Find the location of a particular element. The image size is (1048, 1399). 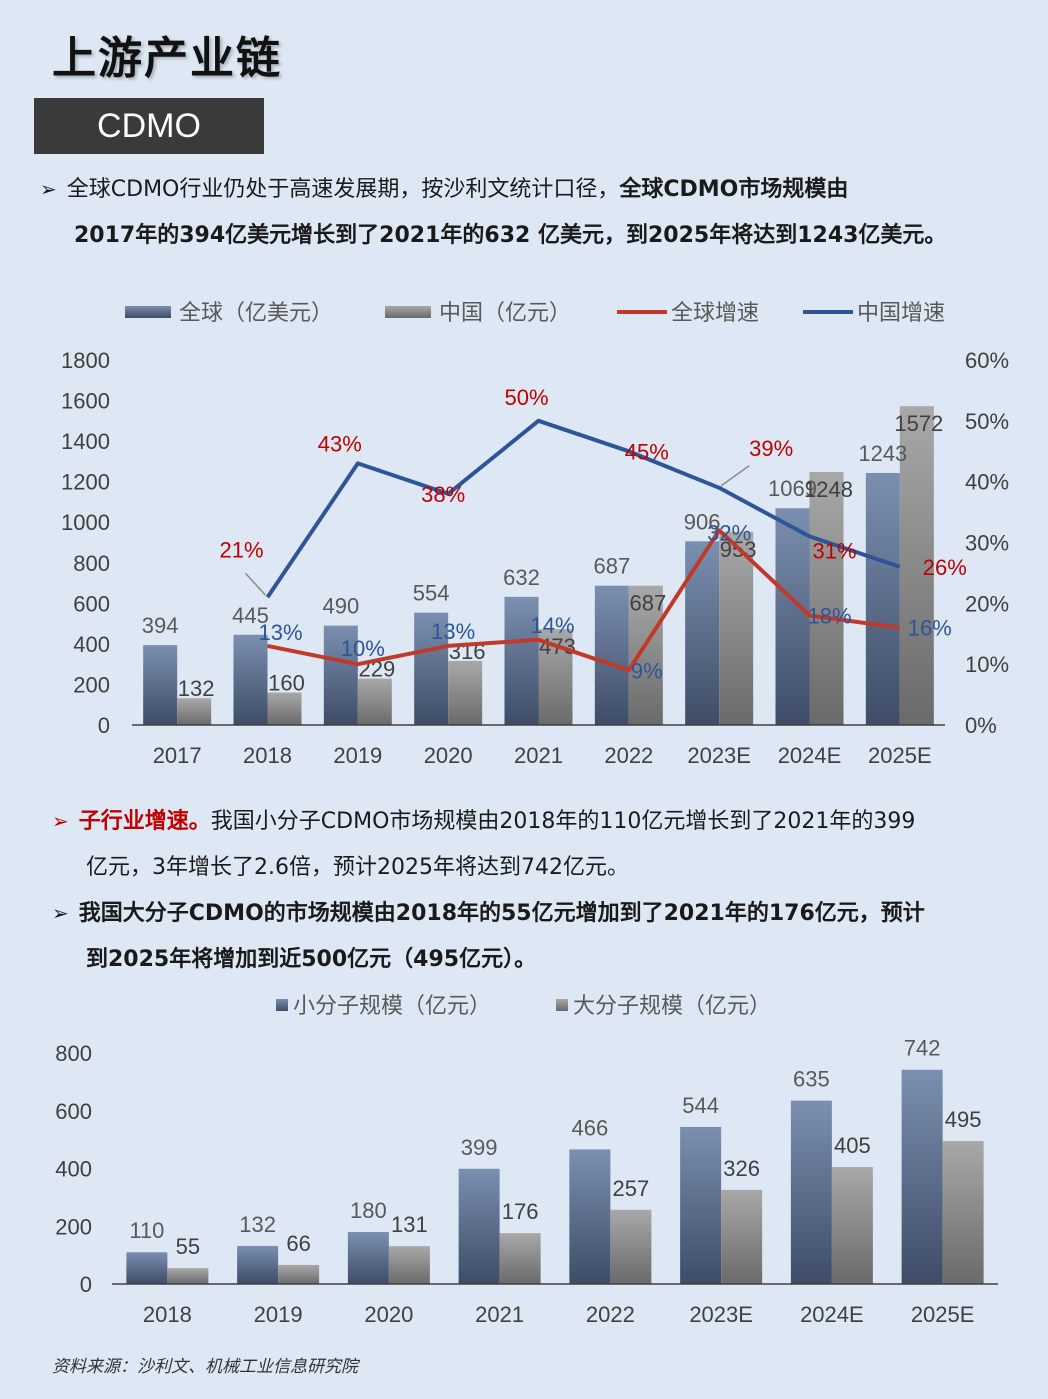

p1-text-a: 全球CDMO行业仍处于高速发展期，按沙利文统计口径， is located at coordinates (343, 189).